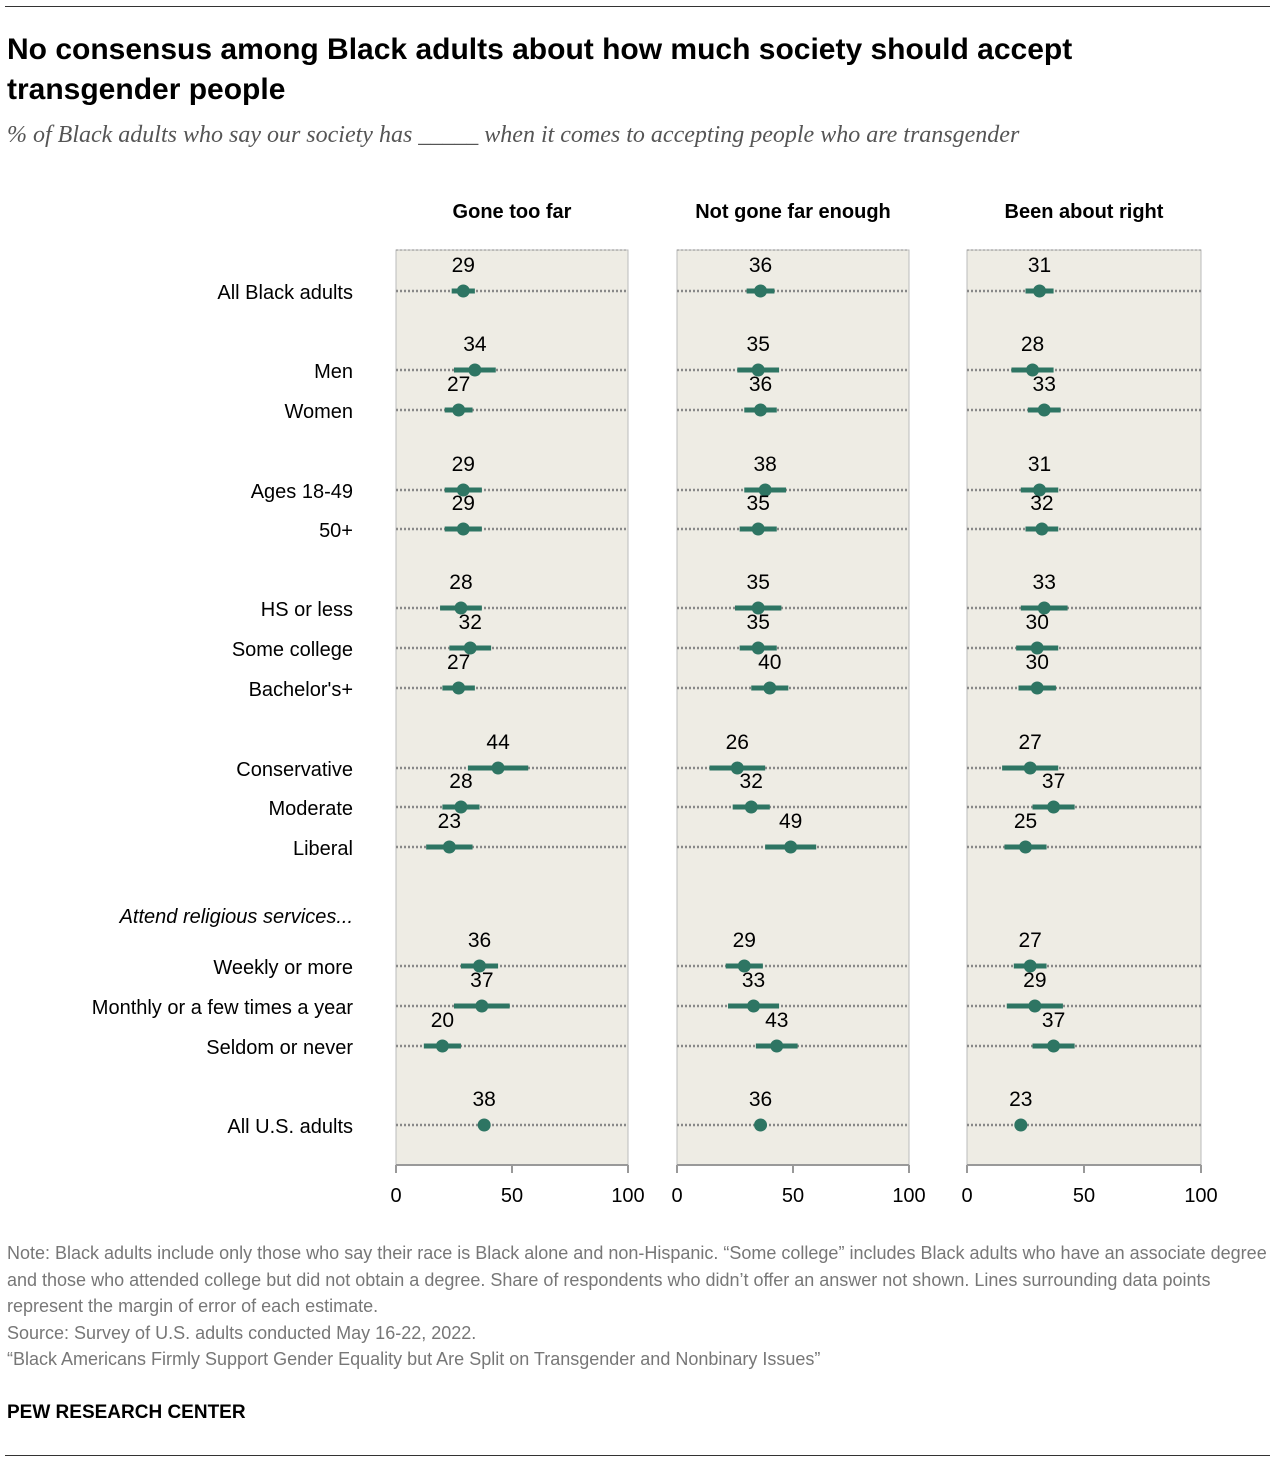 Image resolution: width=1280 pixels, height=1464 pixels. I want to click on panel-title: Not gone far enough, so click(793, 212).